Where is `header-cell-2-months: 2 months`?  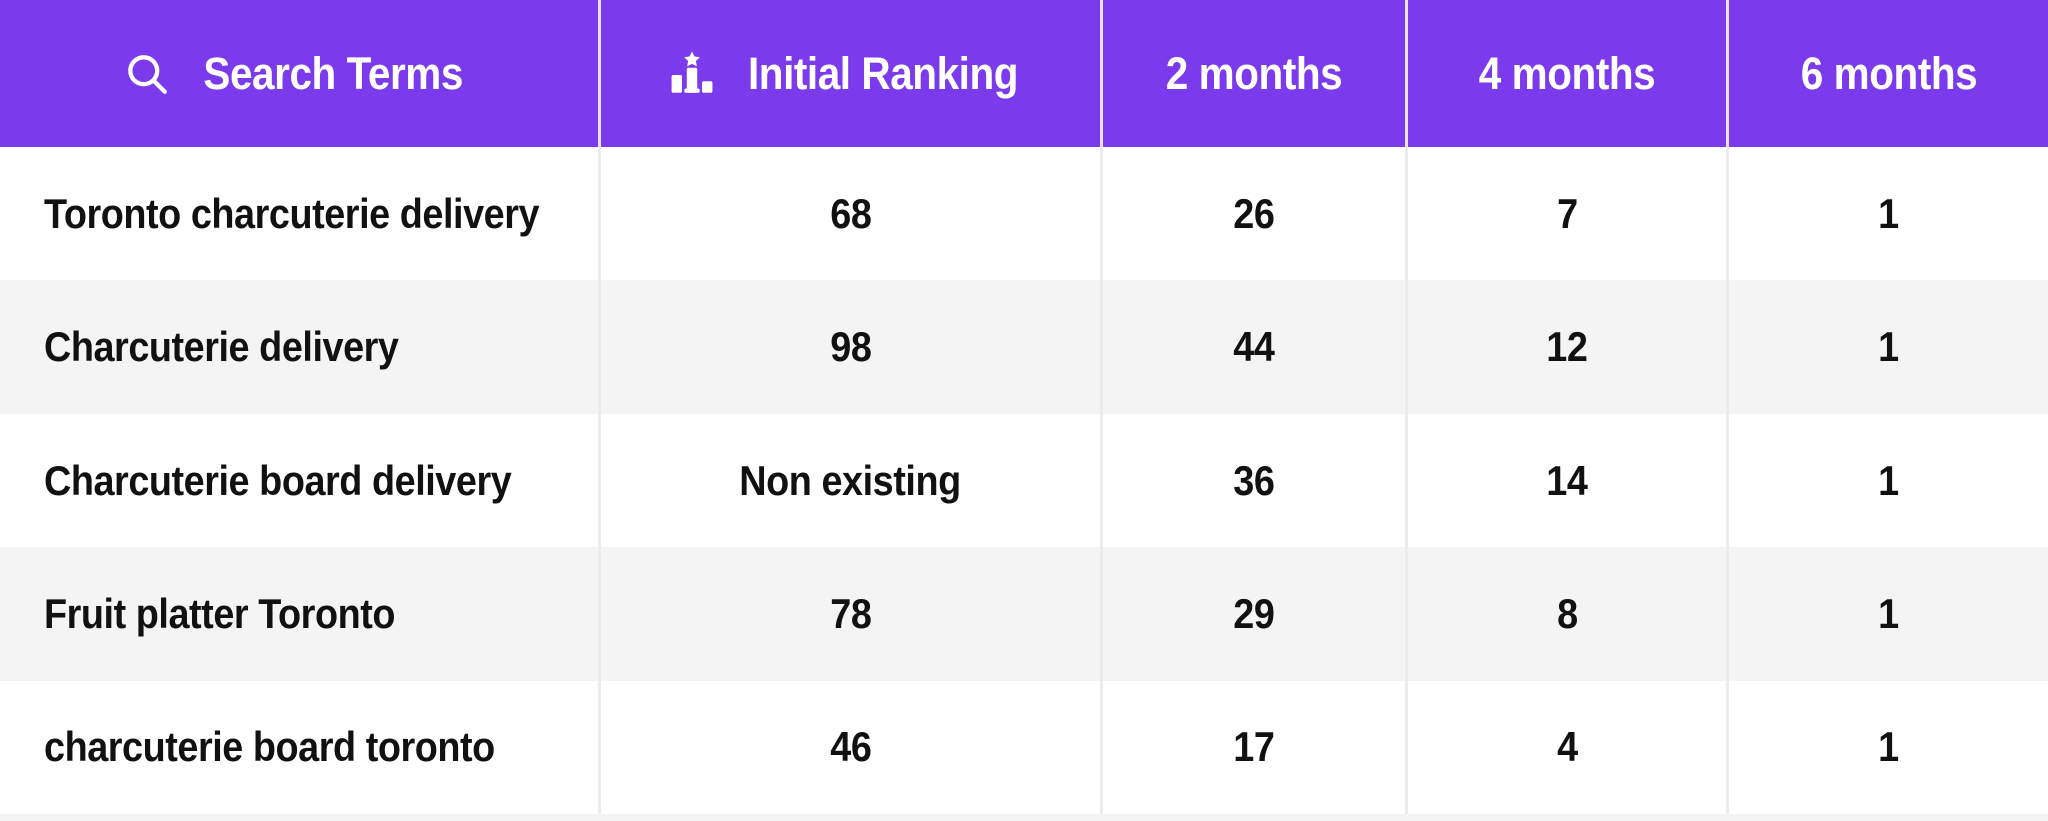
header-cell-2-months: 2 months is located at coordinates (1252, 73).